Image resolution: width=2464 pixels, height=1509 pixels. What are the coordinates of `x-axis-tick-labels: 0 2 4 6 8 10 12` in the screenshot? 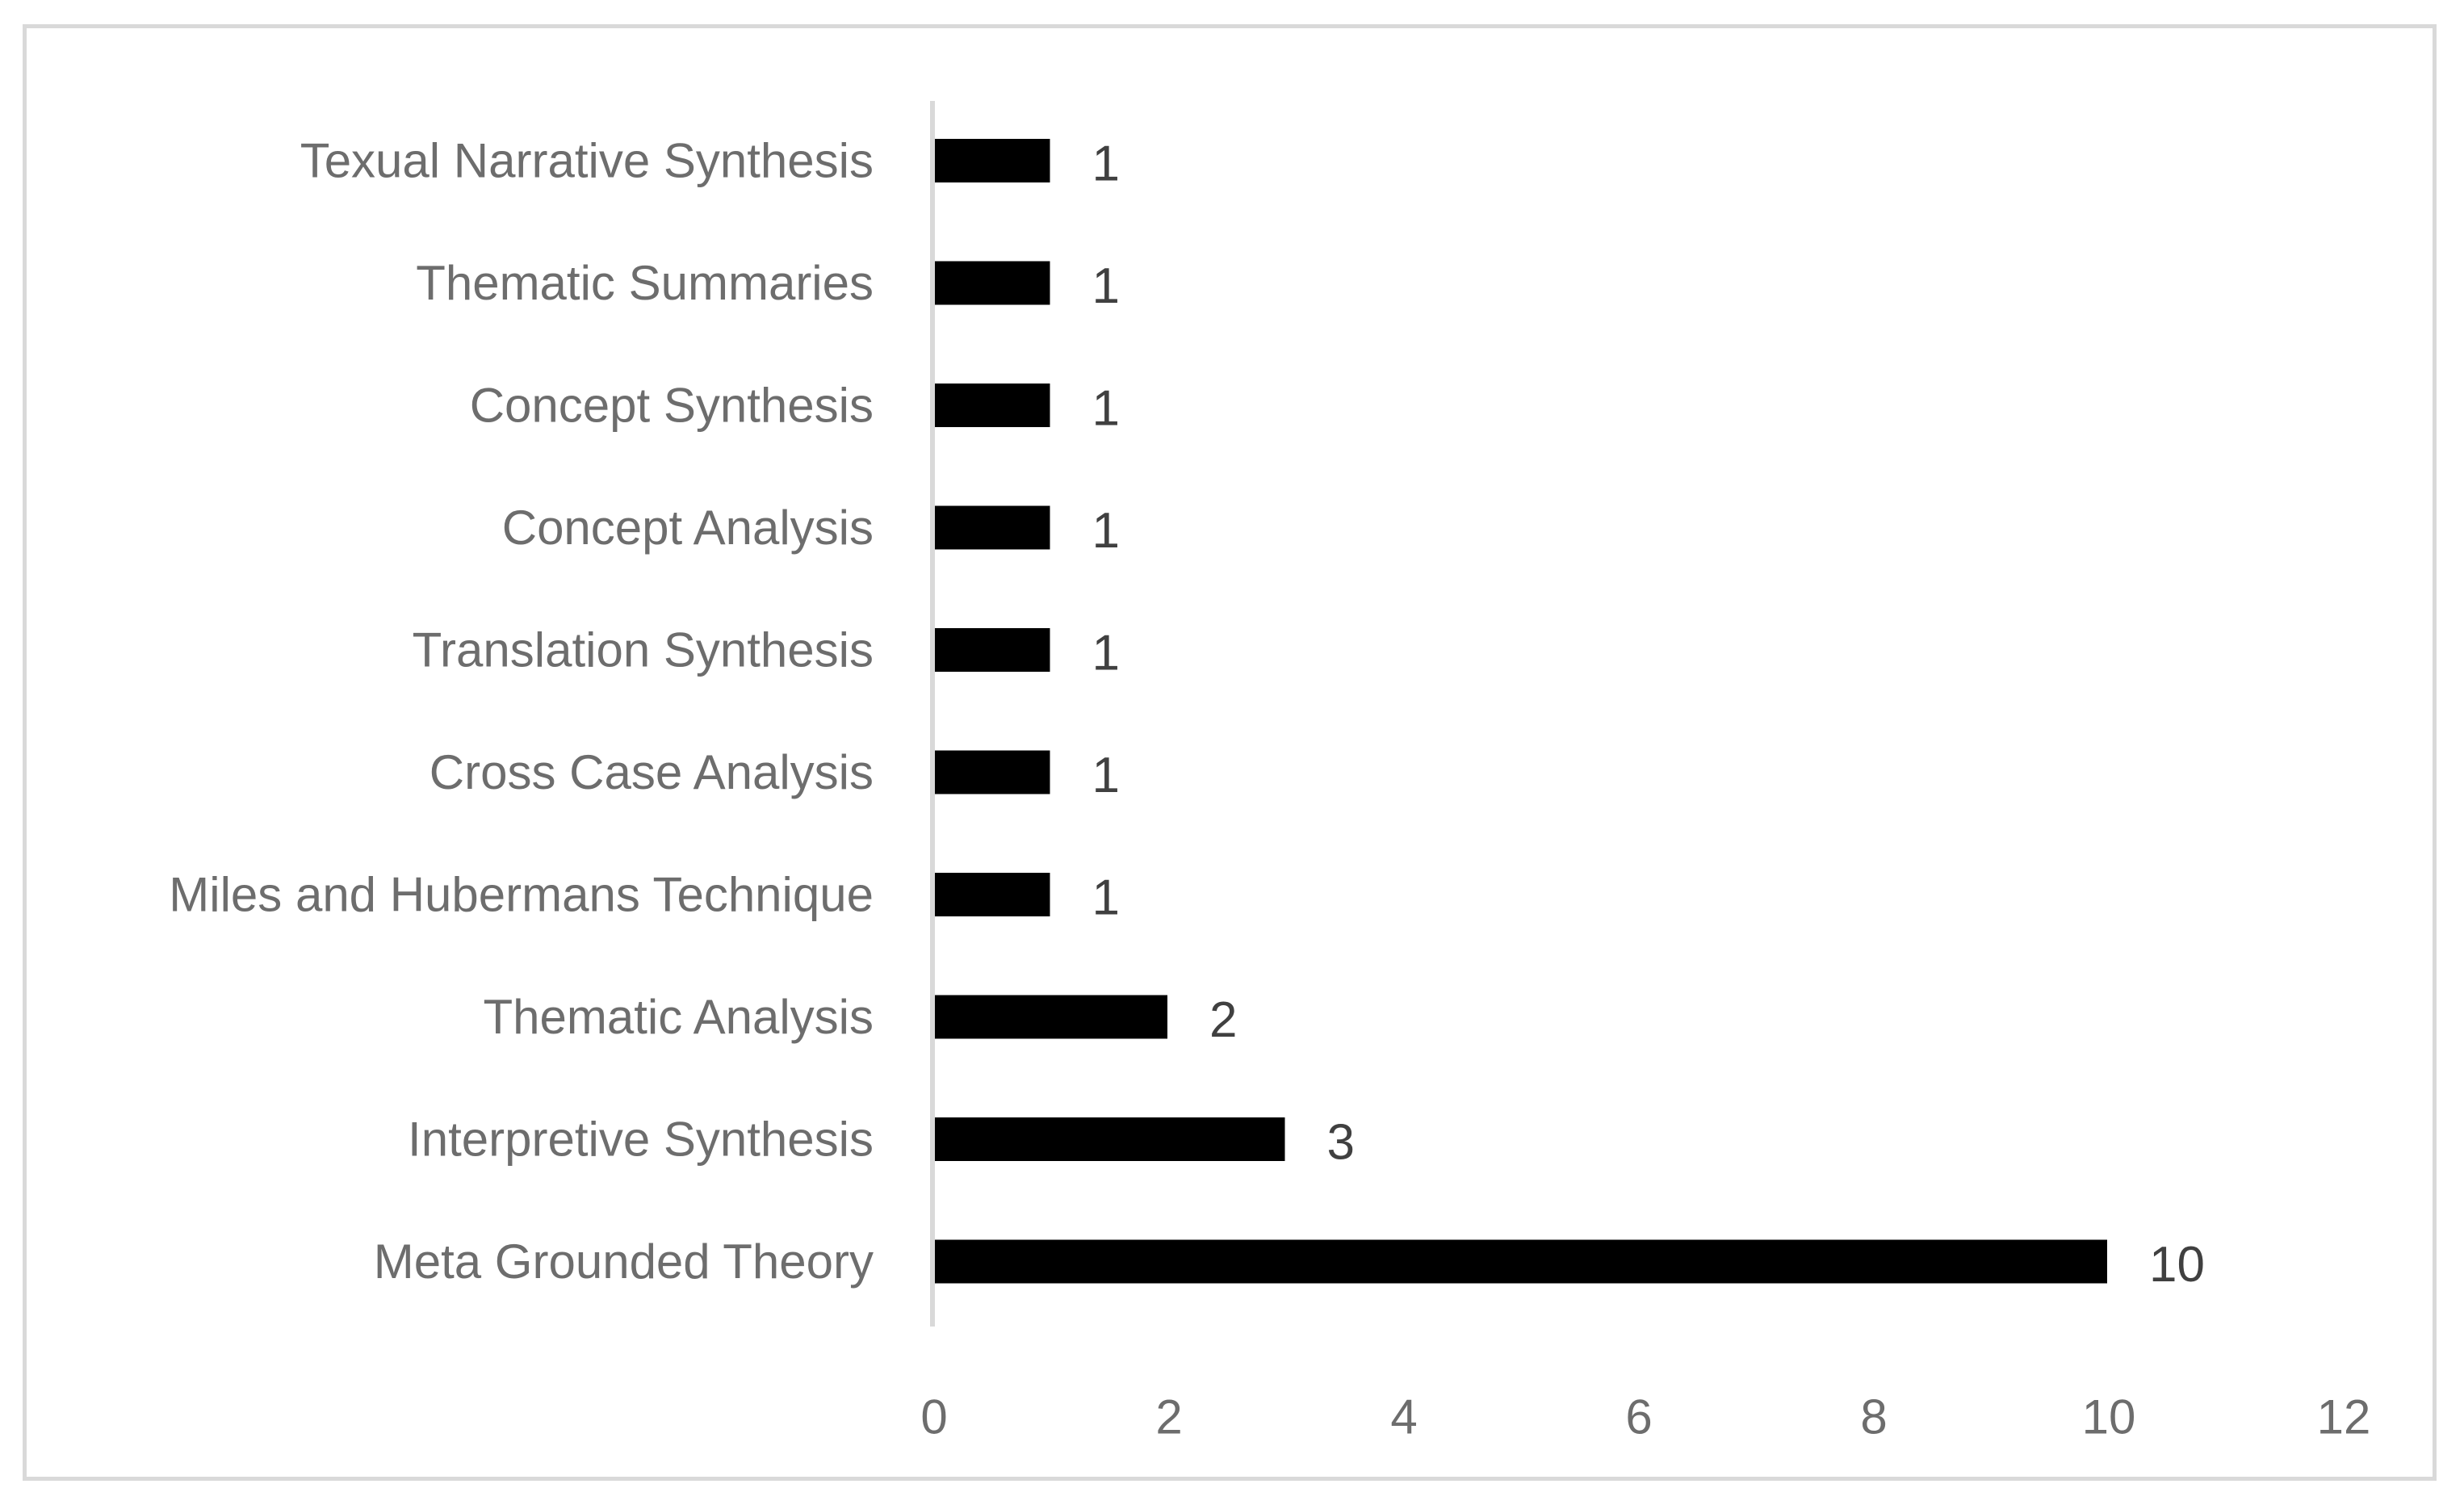 It's located at (1645, 1417).